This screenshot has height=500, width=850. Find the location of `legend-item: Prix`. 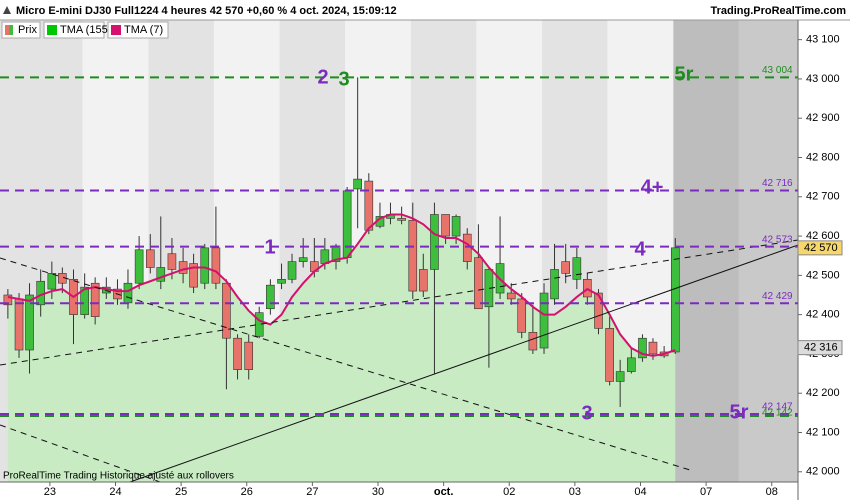

legend-item: Prix is located at coordinates (21, 30).